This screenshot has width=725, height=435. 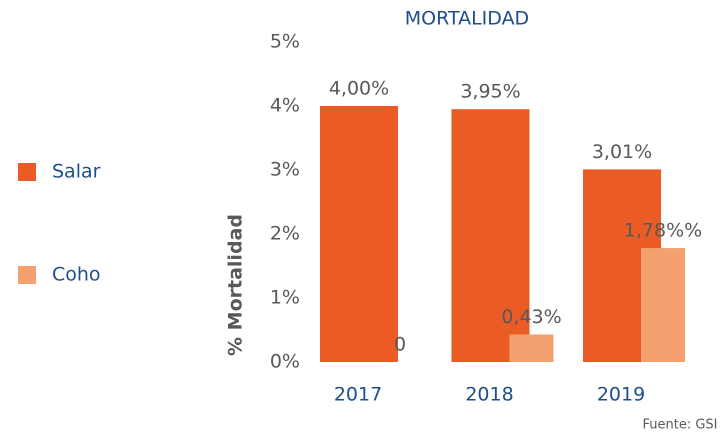 I want to click on legend-label: Coho, so click(x=76, y=275).